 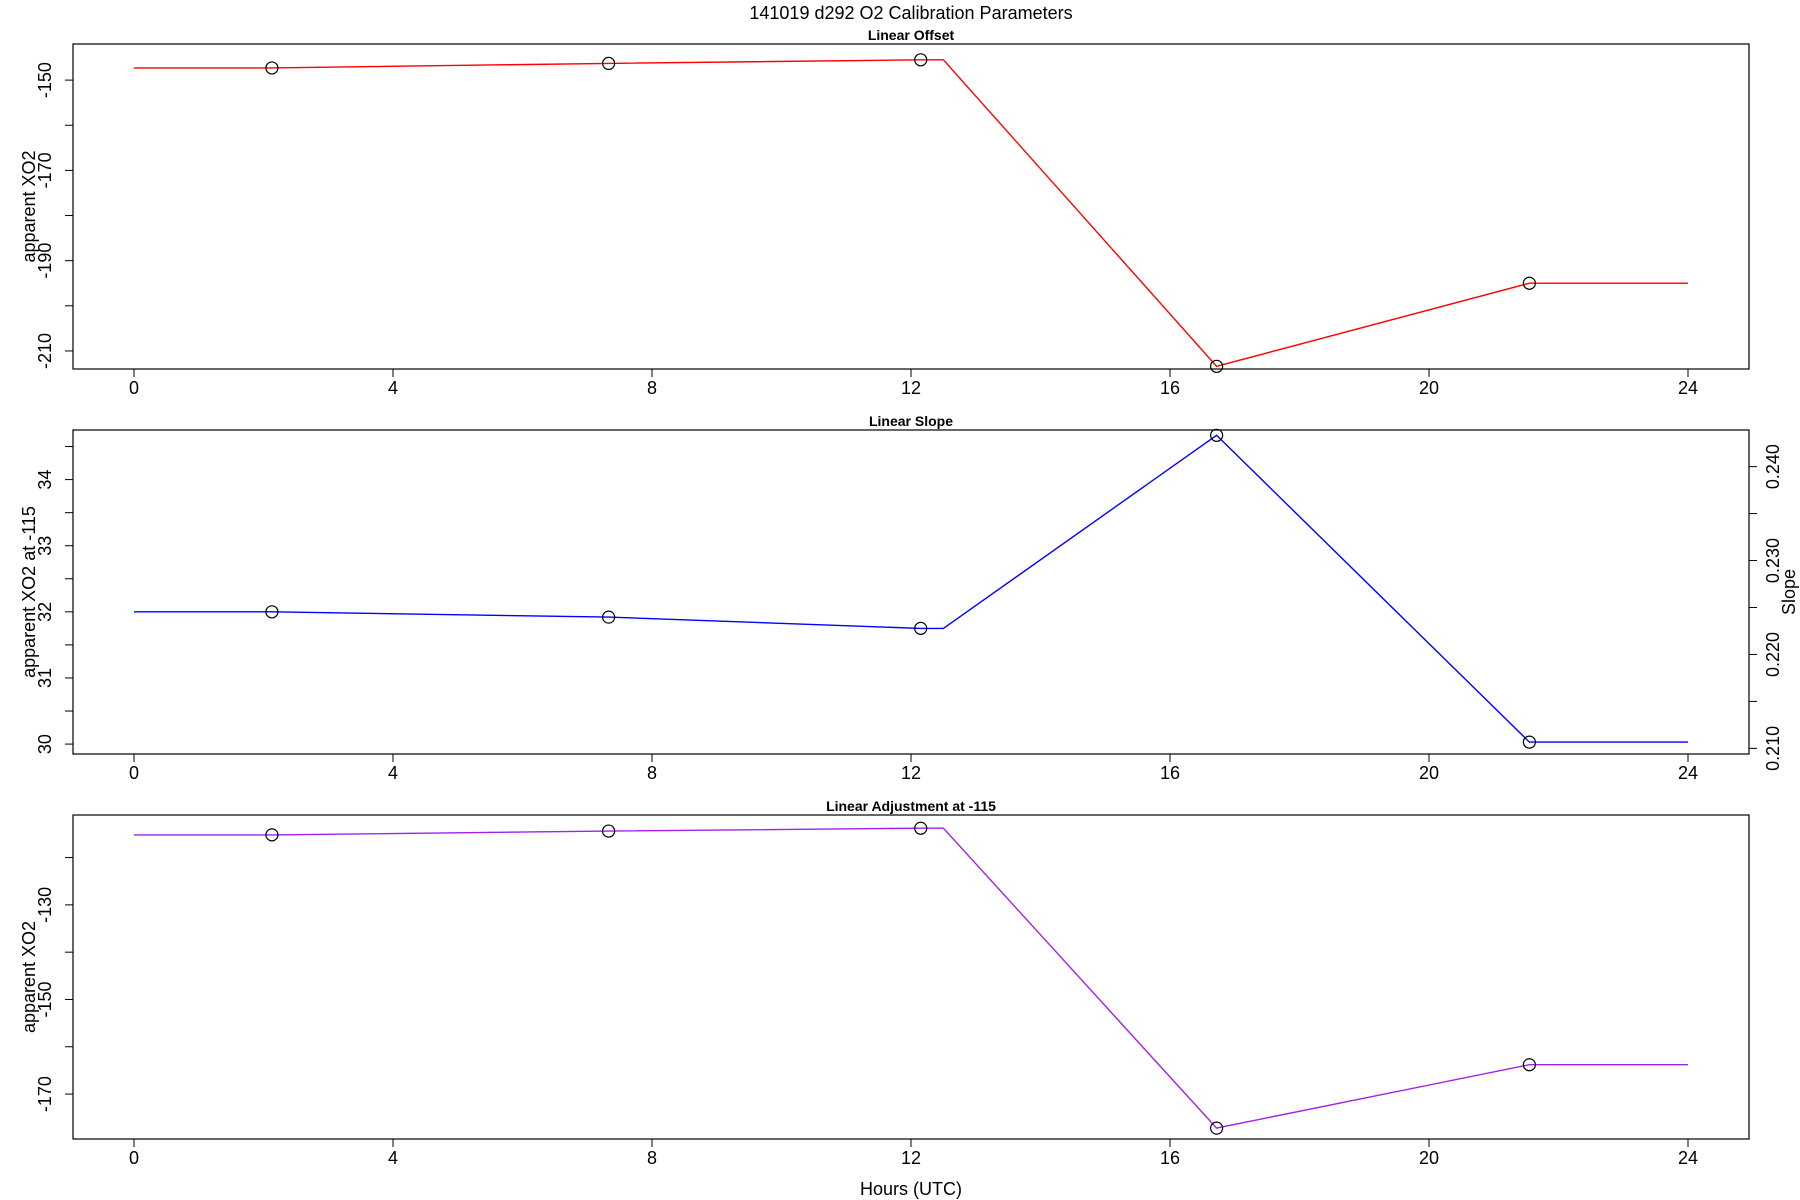 What do you see at coordinates (45, 612) in the screenshot?
I see `y-tick-label: 32` at bounding box center [45, 612].